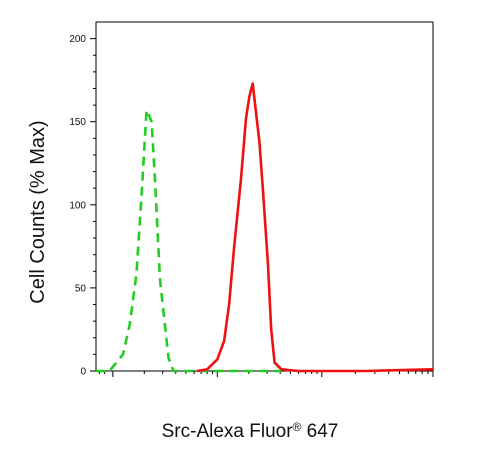 This screenshot has height=456, width=500. Describe the element at coordinates (227, 431) in the screenshot. I see `x-axis-label-main: Src-Alexa Fluor` at that location.